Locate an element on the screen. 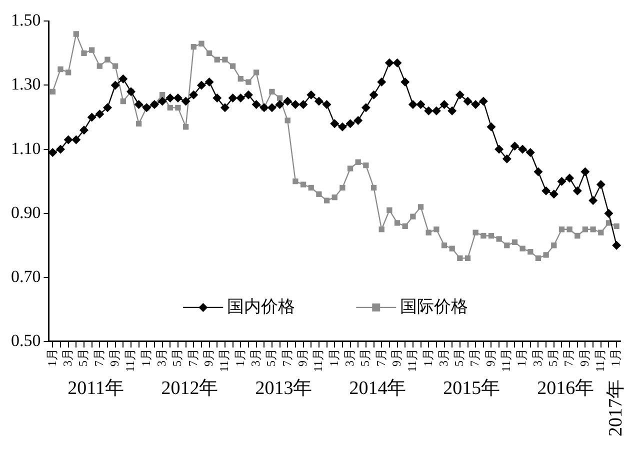 This screenshot has width=640, height=473. text: 2011年 is located at coordinates (96, 388).